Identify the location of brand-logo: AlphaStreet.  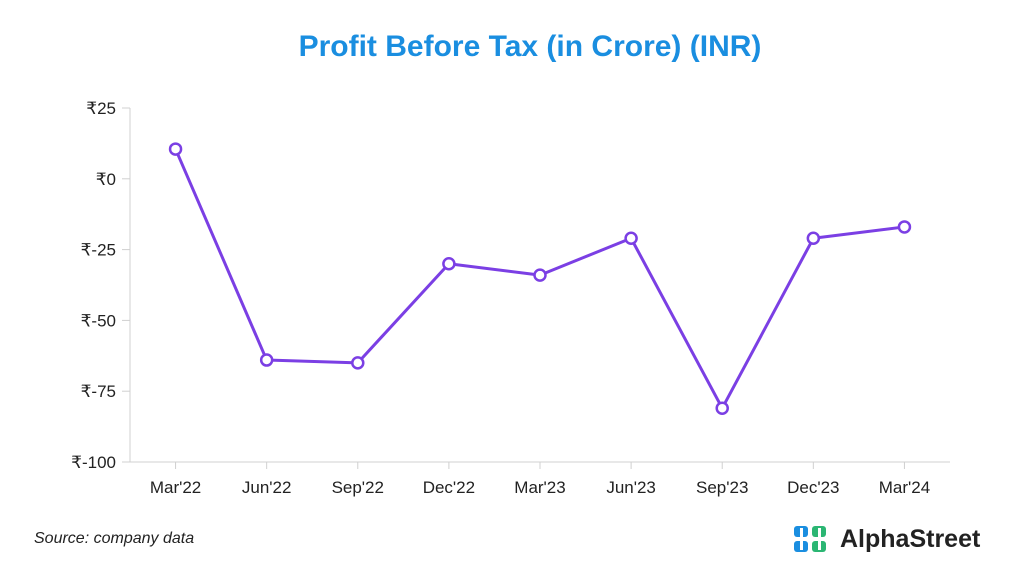
(886, 539).